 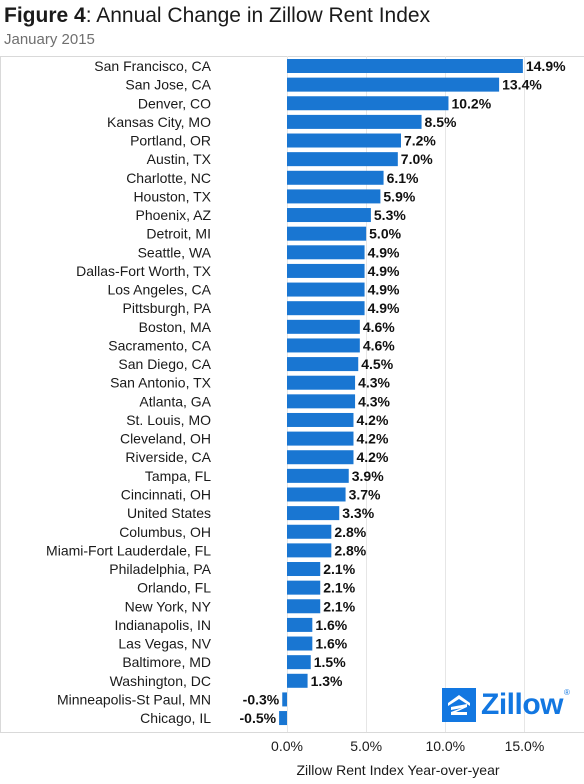 I want to click on x-tick-label: 0.0%, so click(x=287, y=746).